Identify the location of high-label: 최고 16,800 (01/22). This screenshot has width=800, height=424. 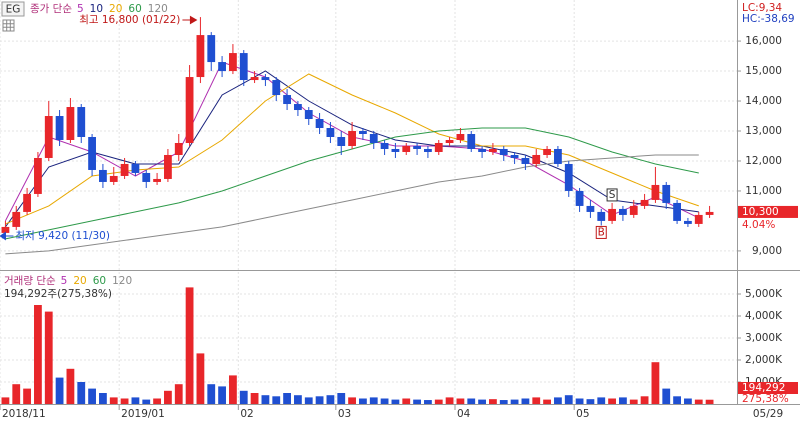
(129, 20).